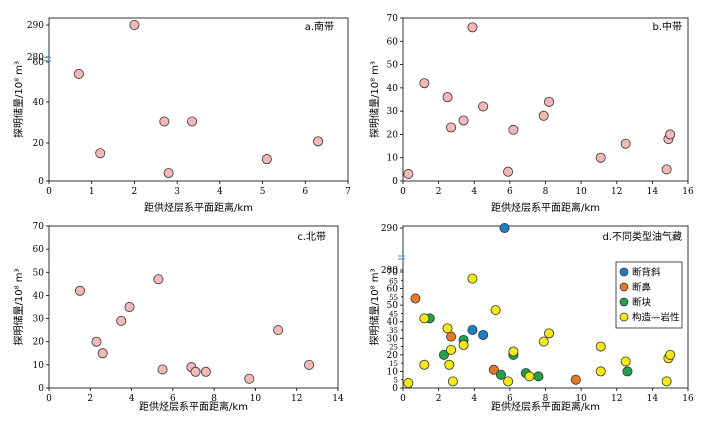 The image size is (720, 427). Describe the element at coordinates (393, 314) in the screenshot. I see `y-tick-label: 45` at that location.